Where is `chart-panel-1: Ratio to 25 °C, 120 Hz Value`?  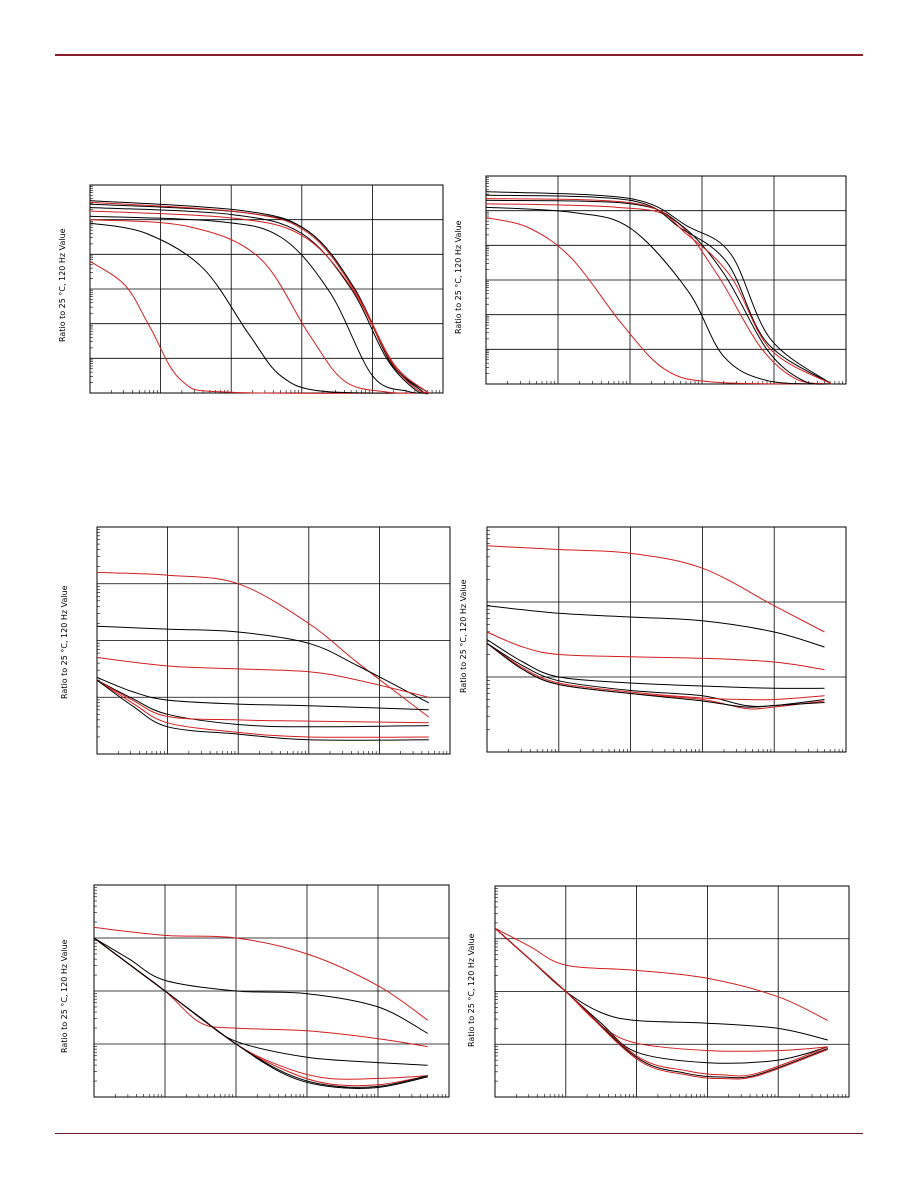
chart-panel-1: Ratio to 25 °C, 120 Hz Value is located at coordinates (251, 289).